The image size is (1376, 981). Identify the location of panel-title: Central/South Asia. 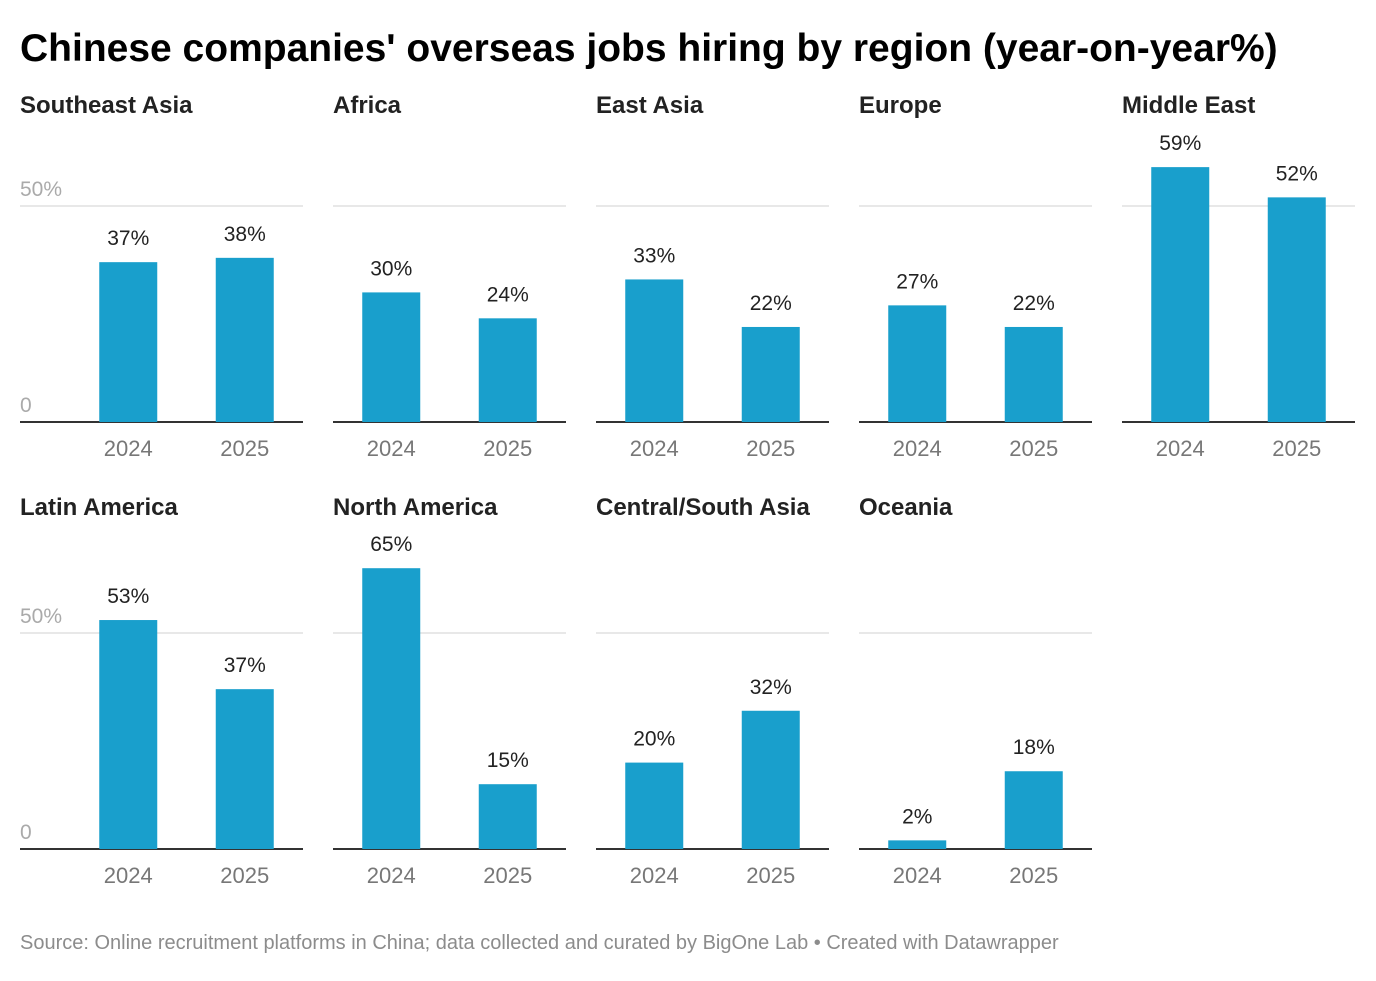
(703, 507).